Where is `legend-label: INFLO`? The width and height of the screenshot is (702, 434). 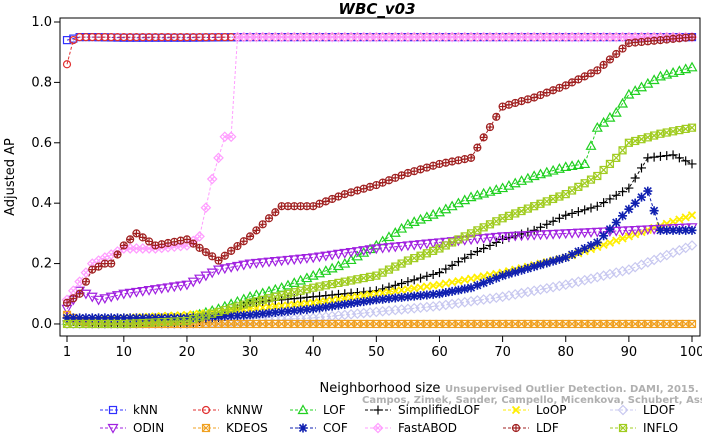 legend-label: INFLO is located at coordinates (660, 427).